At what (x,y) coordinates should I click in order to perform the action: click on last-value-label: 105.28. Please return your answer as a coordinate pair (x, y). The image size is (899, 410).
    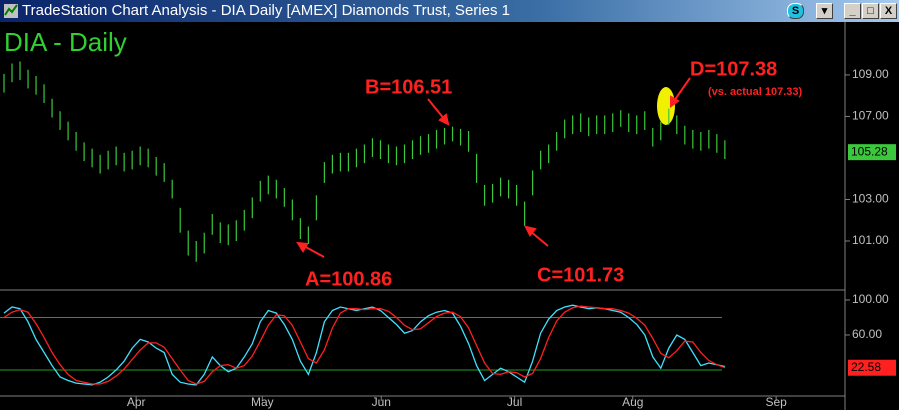
    Looking at the image, I should click on (869, 151).